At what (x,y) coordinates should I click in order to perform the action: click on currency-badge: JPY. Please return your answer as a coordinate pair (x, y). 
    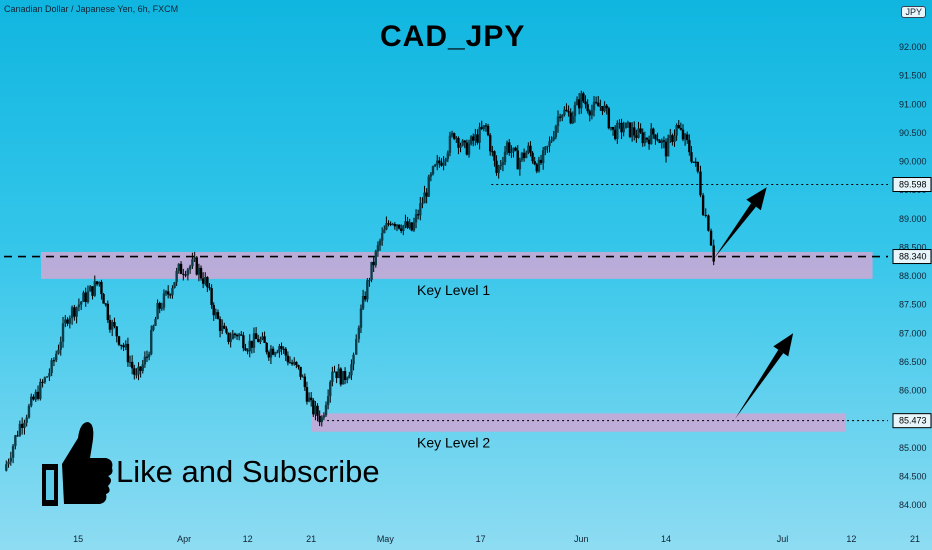
    Looking at the image, I should click on (913, 12).